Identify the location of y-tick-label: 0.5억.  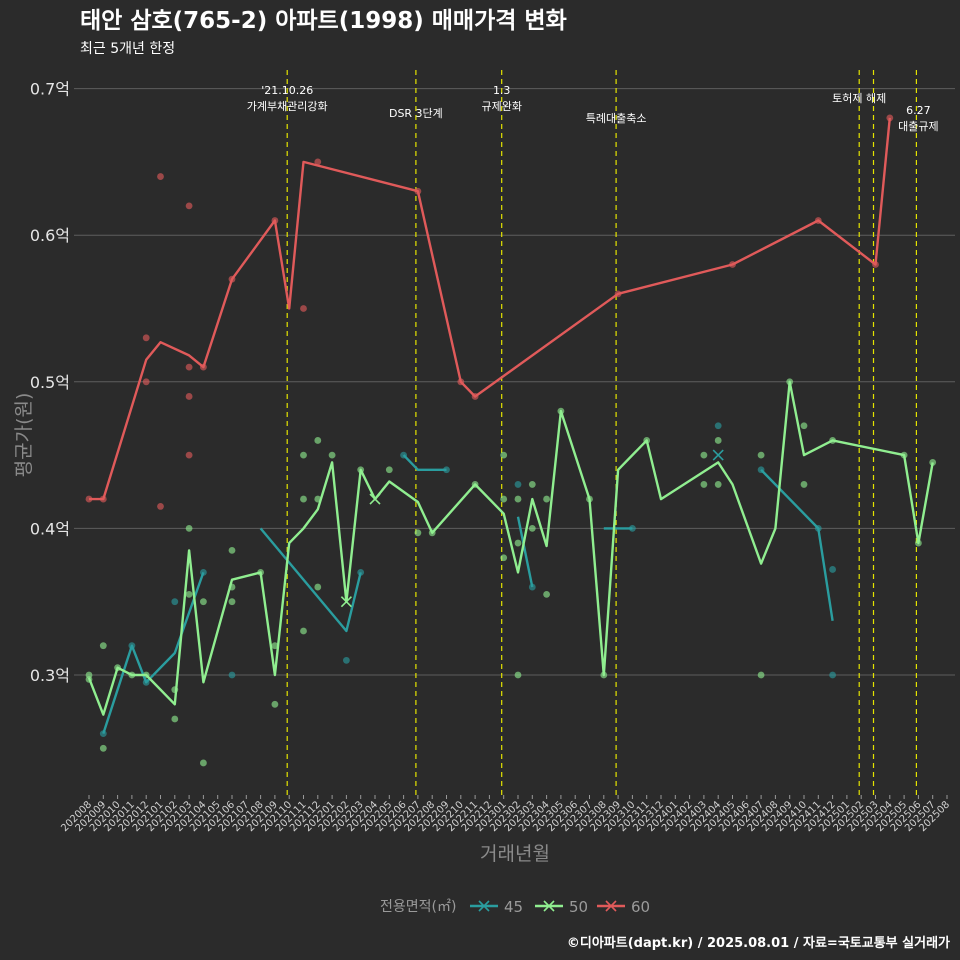
(50, 382).